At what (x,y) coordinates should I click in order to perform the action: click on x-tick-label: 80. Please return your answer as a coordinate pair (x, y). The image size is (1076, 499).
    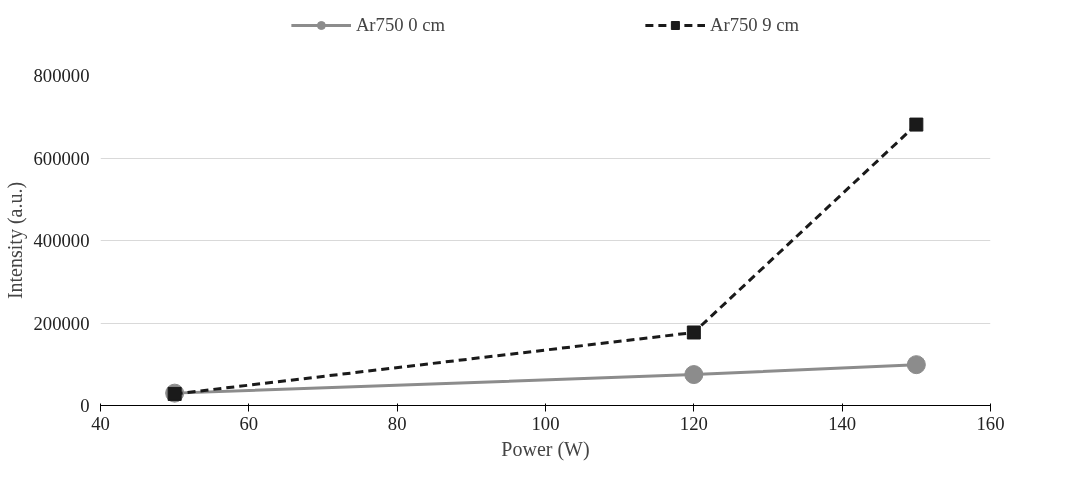
    Looking at the image, I should click on (397, 423).